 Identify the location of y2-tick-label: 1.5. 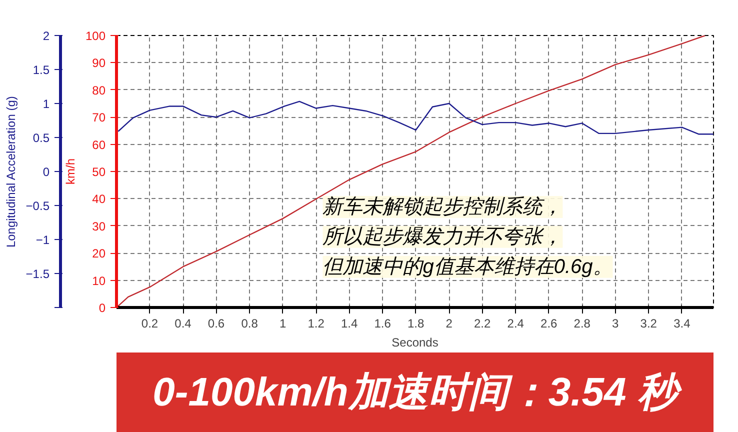
(41, 70).